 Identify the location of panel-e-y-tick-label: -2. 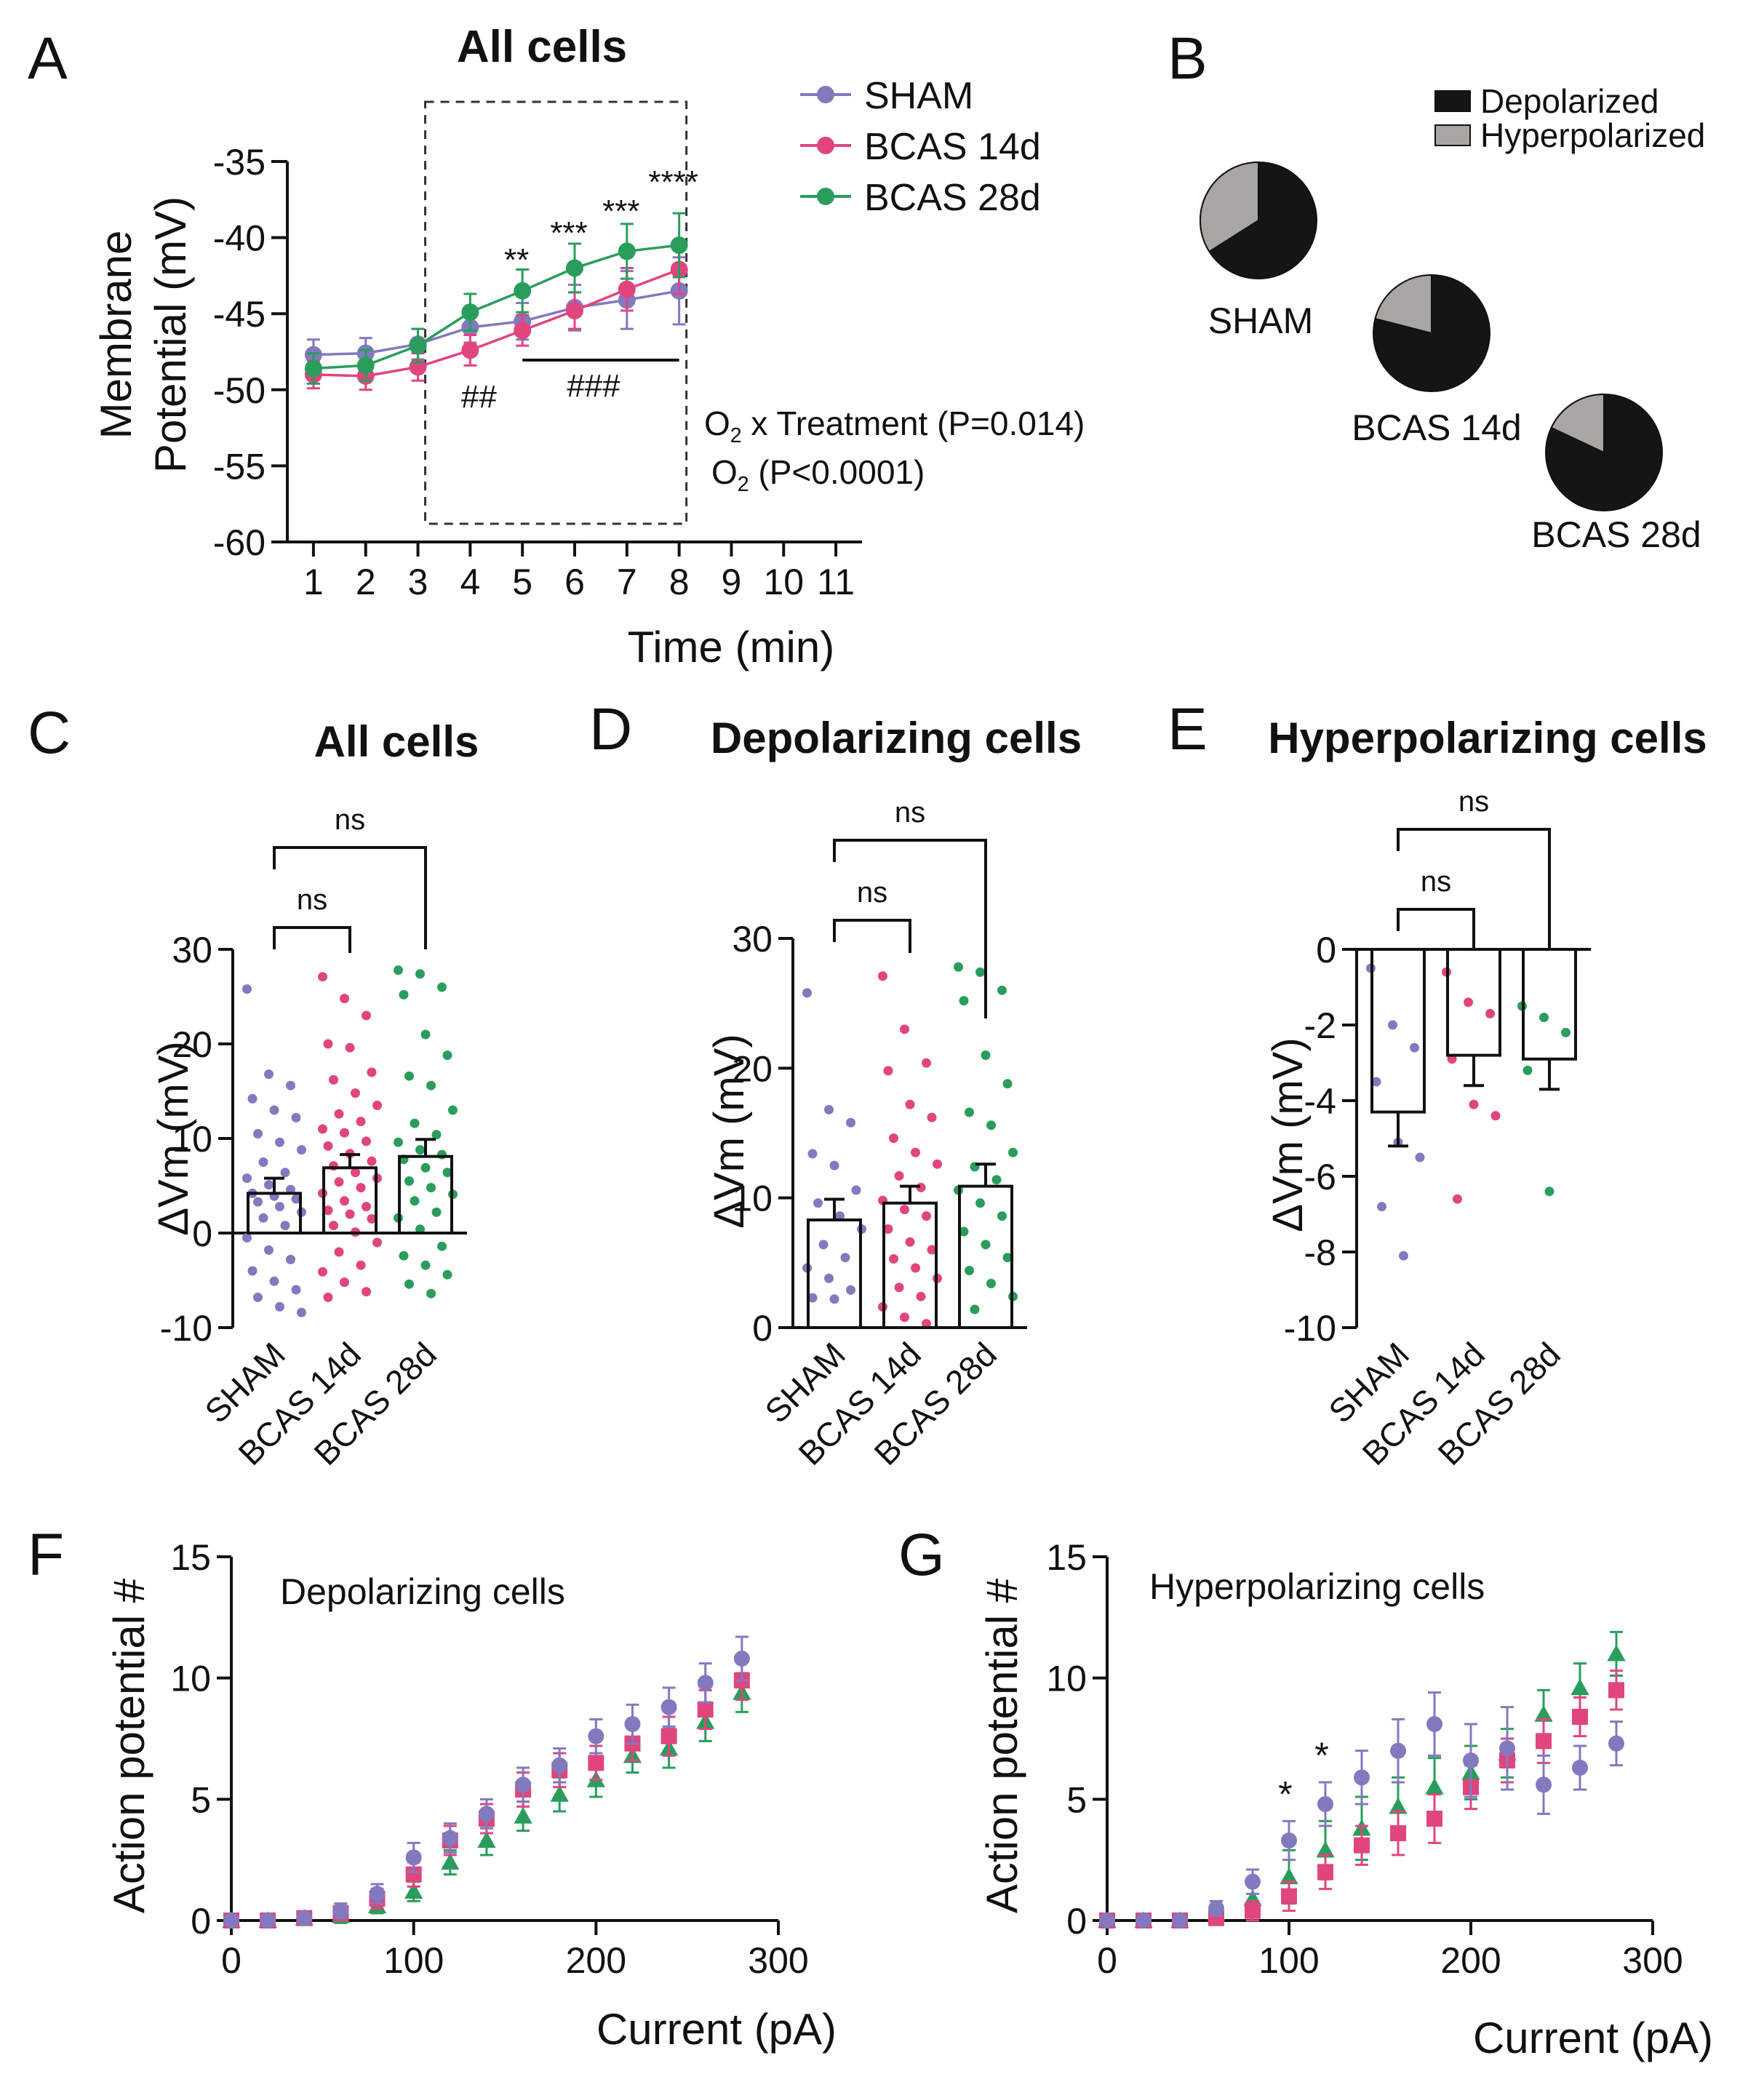
(1320, 1025).